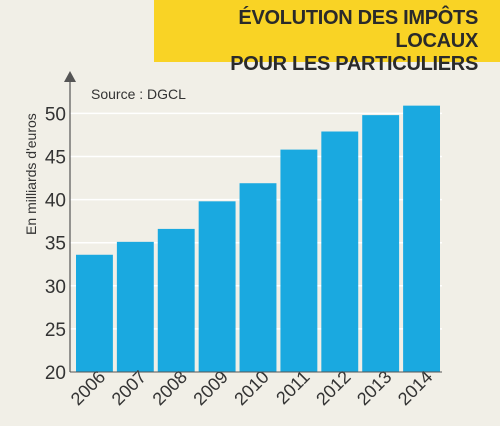 Image resolution: width=500 pixels, height=426 pixels. What do you see at coordinates (210, 388) in the screenshot?
I see `x-tick-label: 2009` at bounding box center [210, 388].